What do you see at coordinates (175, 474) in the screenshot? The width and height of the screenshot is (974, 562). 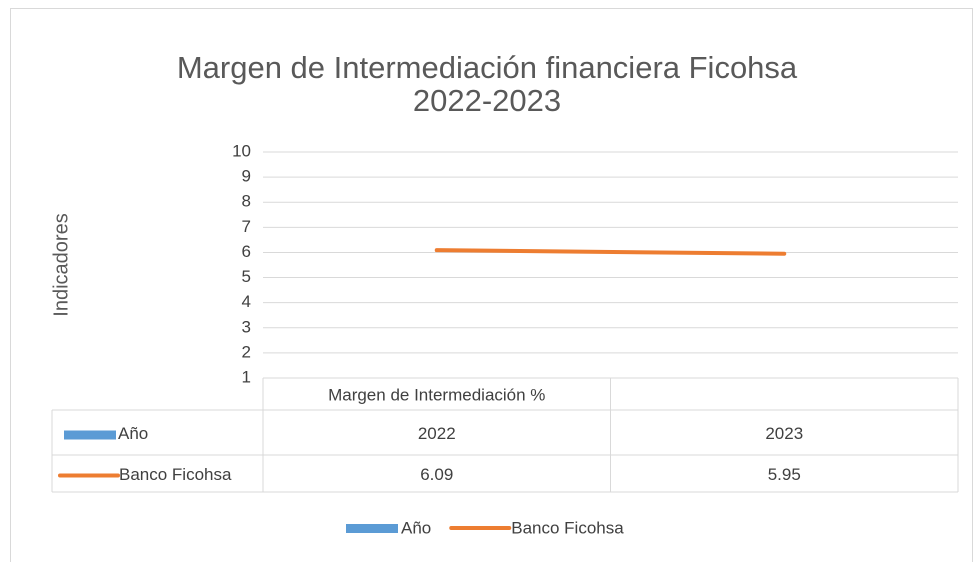 I see `table-series-name: Banco Ficohsa` at bounding box center [175, 474].